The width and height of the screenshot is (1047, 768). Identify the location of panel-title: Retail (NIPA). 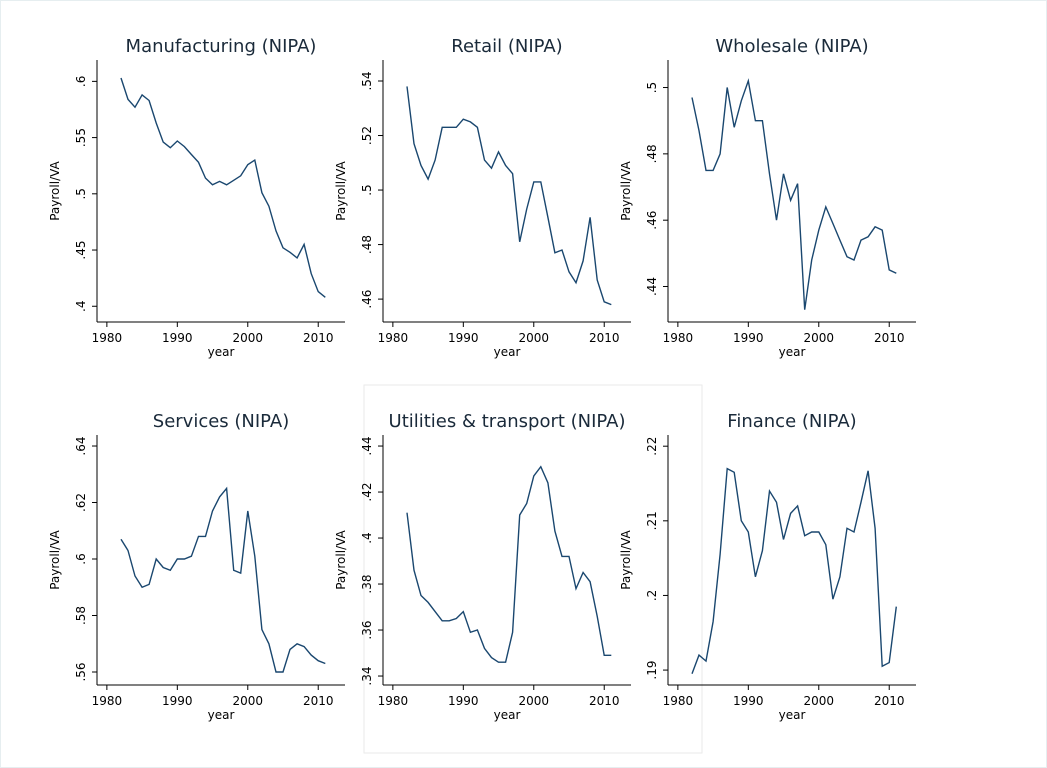
(506, 46).